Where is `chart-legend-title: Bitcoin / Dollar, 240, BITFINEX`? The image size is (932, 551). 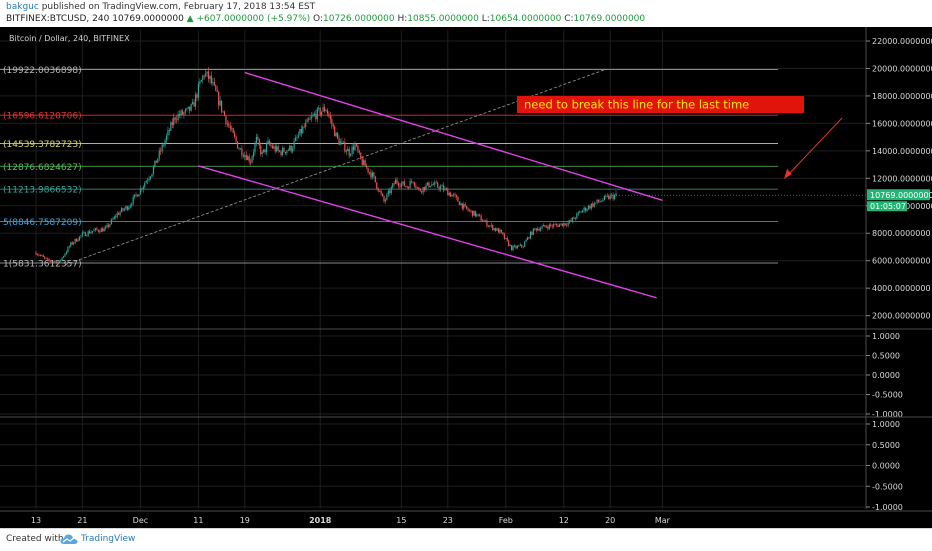 chart-legend-title: Bitcoin / Dollar, 240, BITFINEX is located at coordinates (69, 38).